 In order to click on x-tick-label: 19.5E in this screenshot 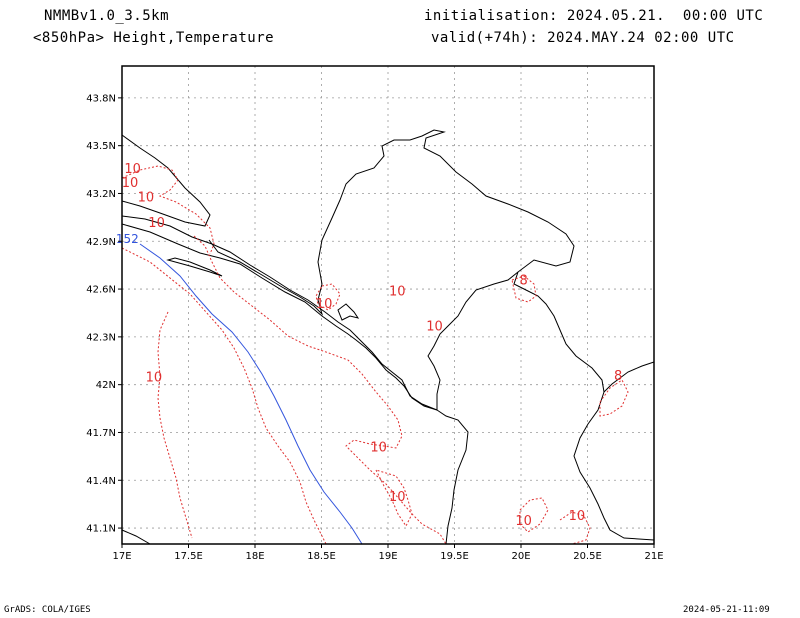, I will do `click(454, 556)`.